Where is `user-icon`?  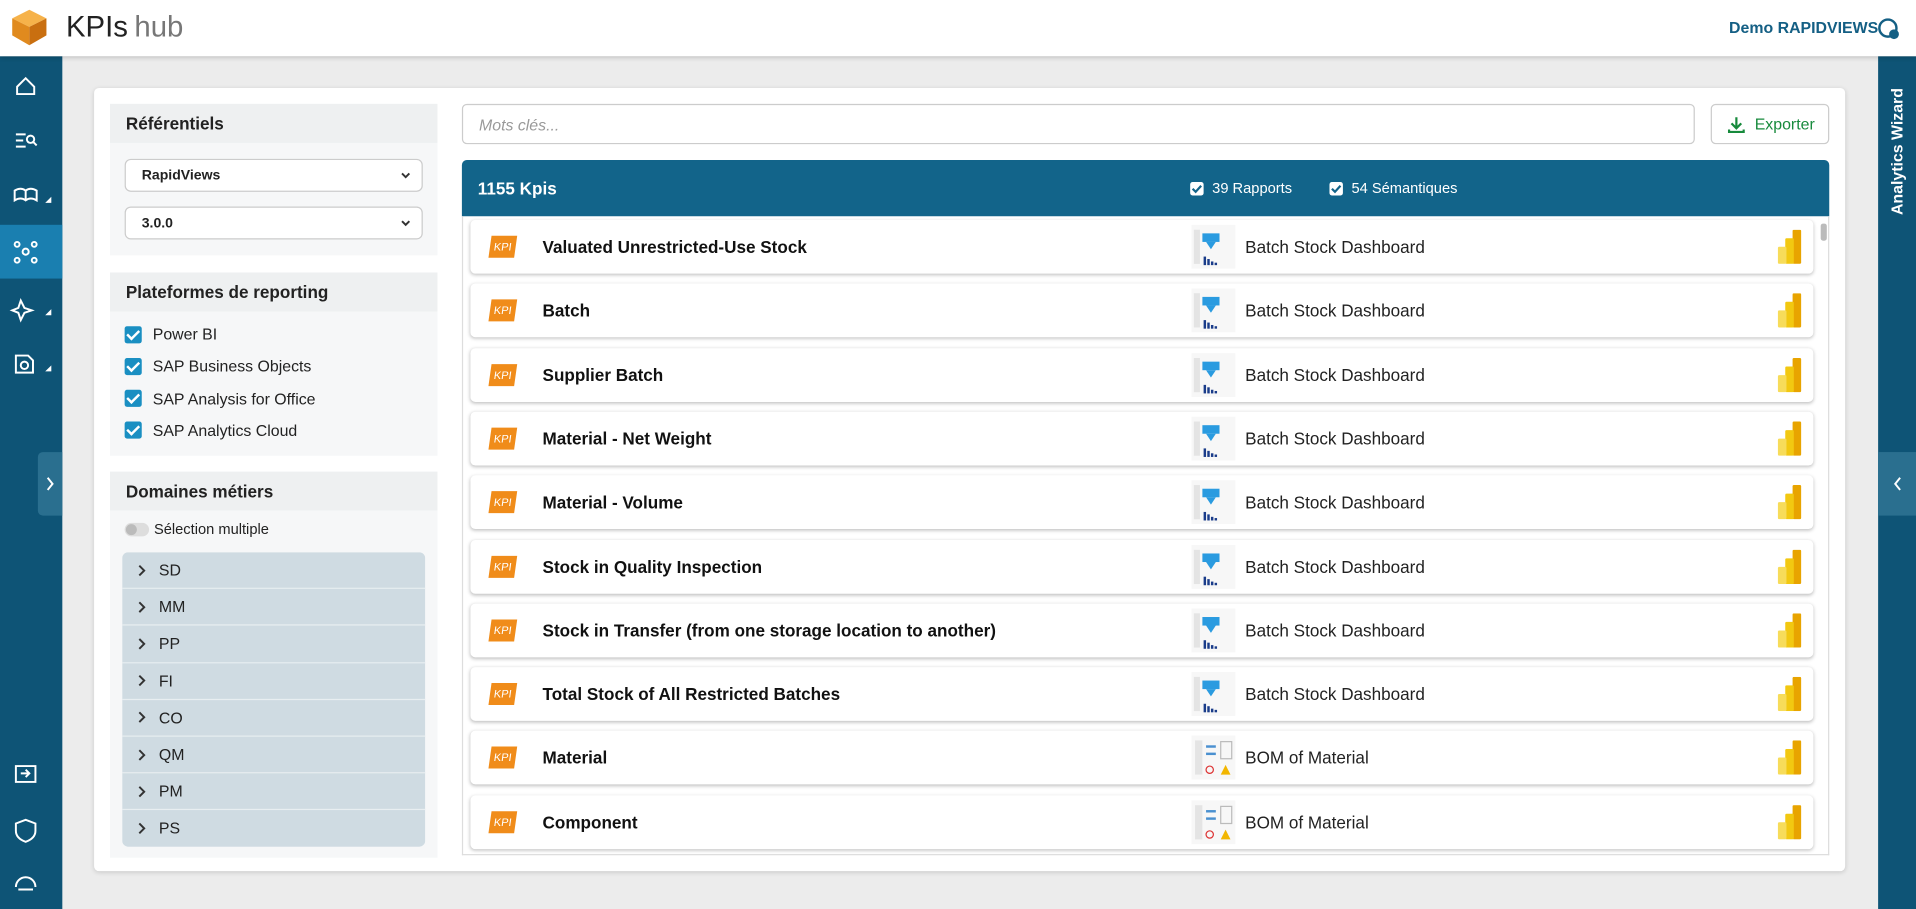
user-icon is located at coordinates (1889, 29).